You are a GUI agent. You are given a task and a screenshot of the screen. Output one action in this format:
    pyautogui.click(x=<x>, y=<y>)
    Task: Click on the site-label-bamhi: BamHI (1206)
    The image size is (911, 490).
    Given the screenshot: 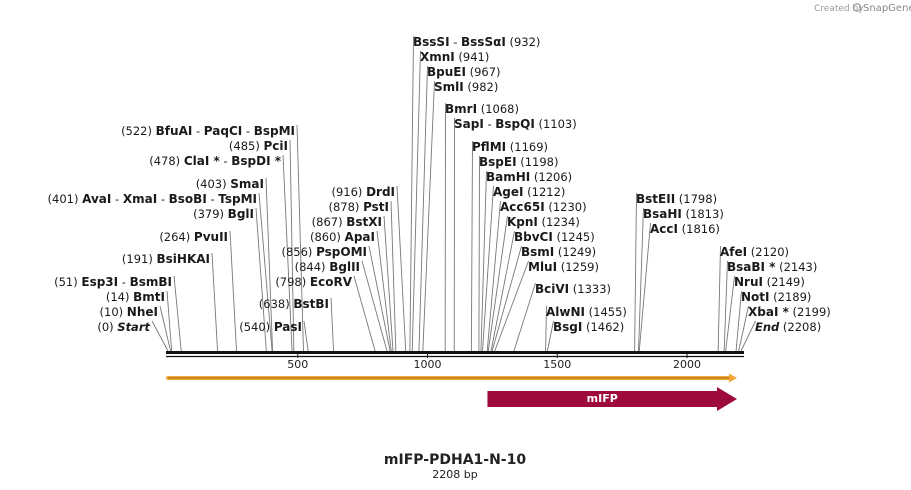 What is the action you would take?
    pyautogui.click(x=529, y=177)
    